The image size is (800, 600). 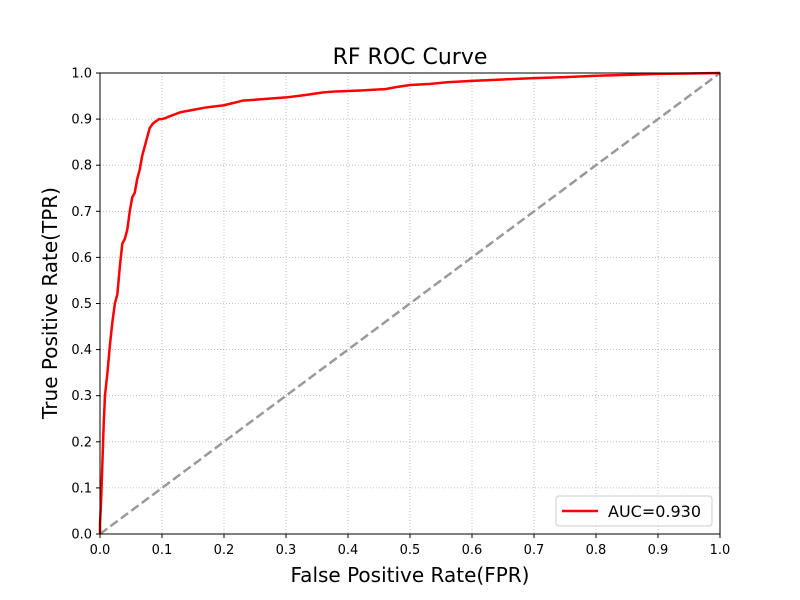 What do you see at coordinates (720, 550) in the screenshot?
I see `x-tick-label: 1.0` at bounding box center [720, 550].